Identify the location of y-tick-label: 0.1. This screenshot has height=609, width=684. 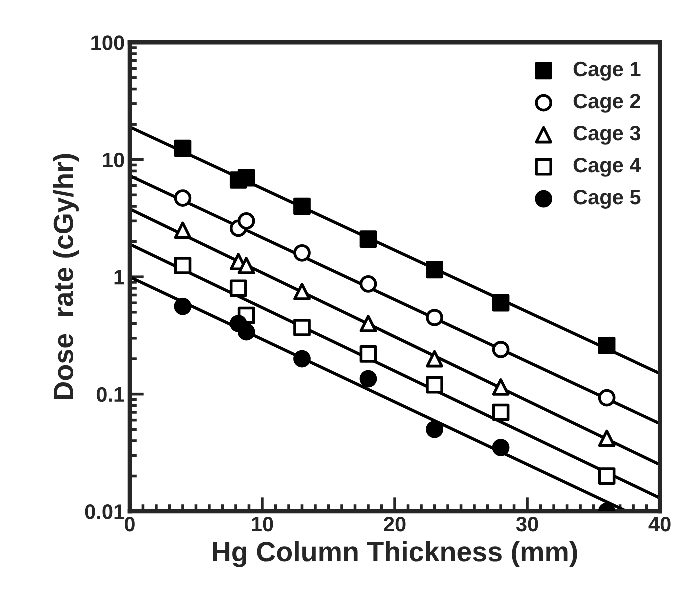
(110, 394).